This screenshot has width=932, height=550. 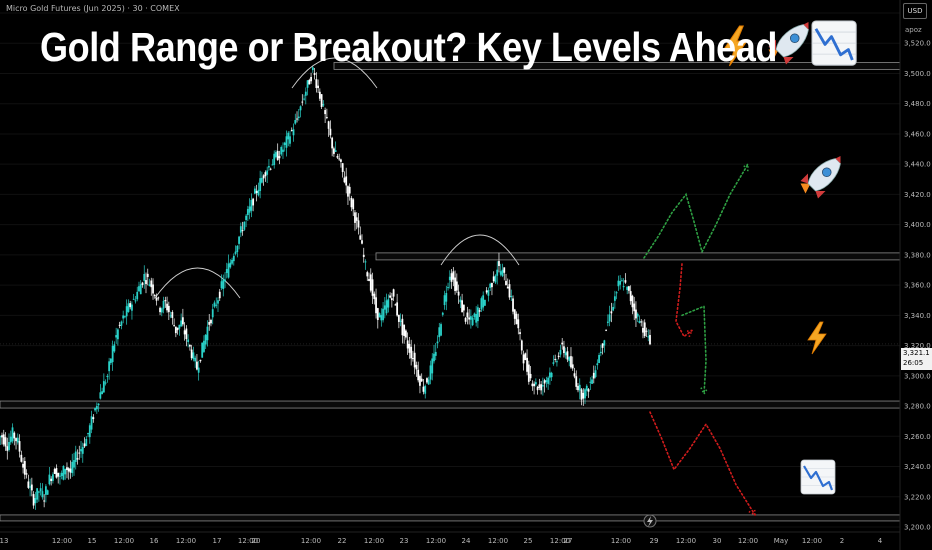 What do you see at coordinates (917, 286) in the screenshot?
I see `price-tick-label: 3,360.0` at bounding box center [917, 286].